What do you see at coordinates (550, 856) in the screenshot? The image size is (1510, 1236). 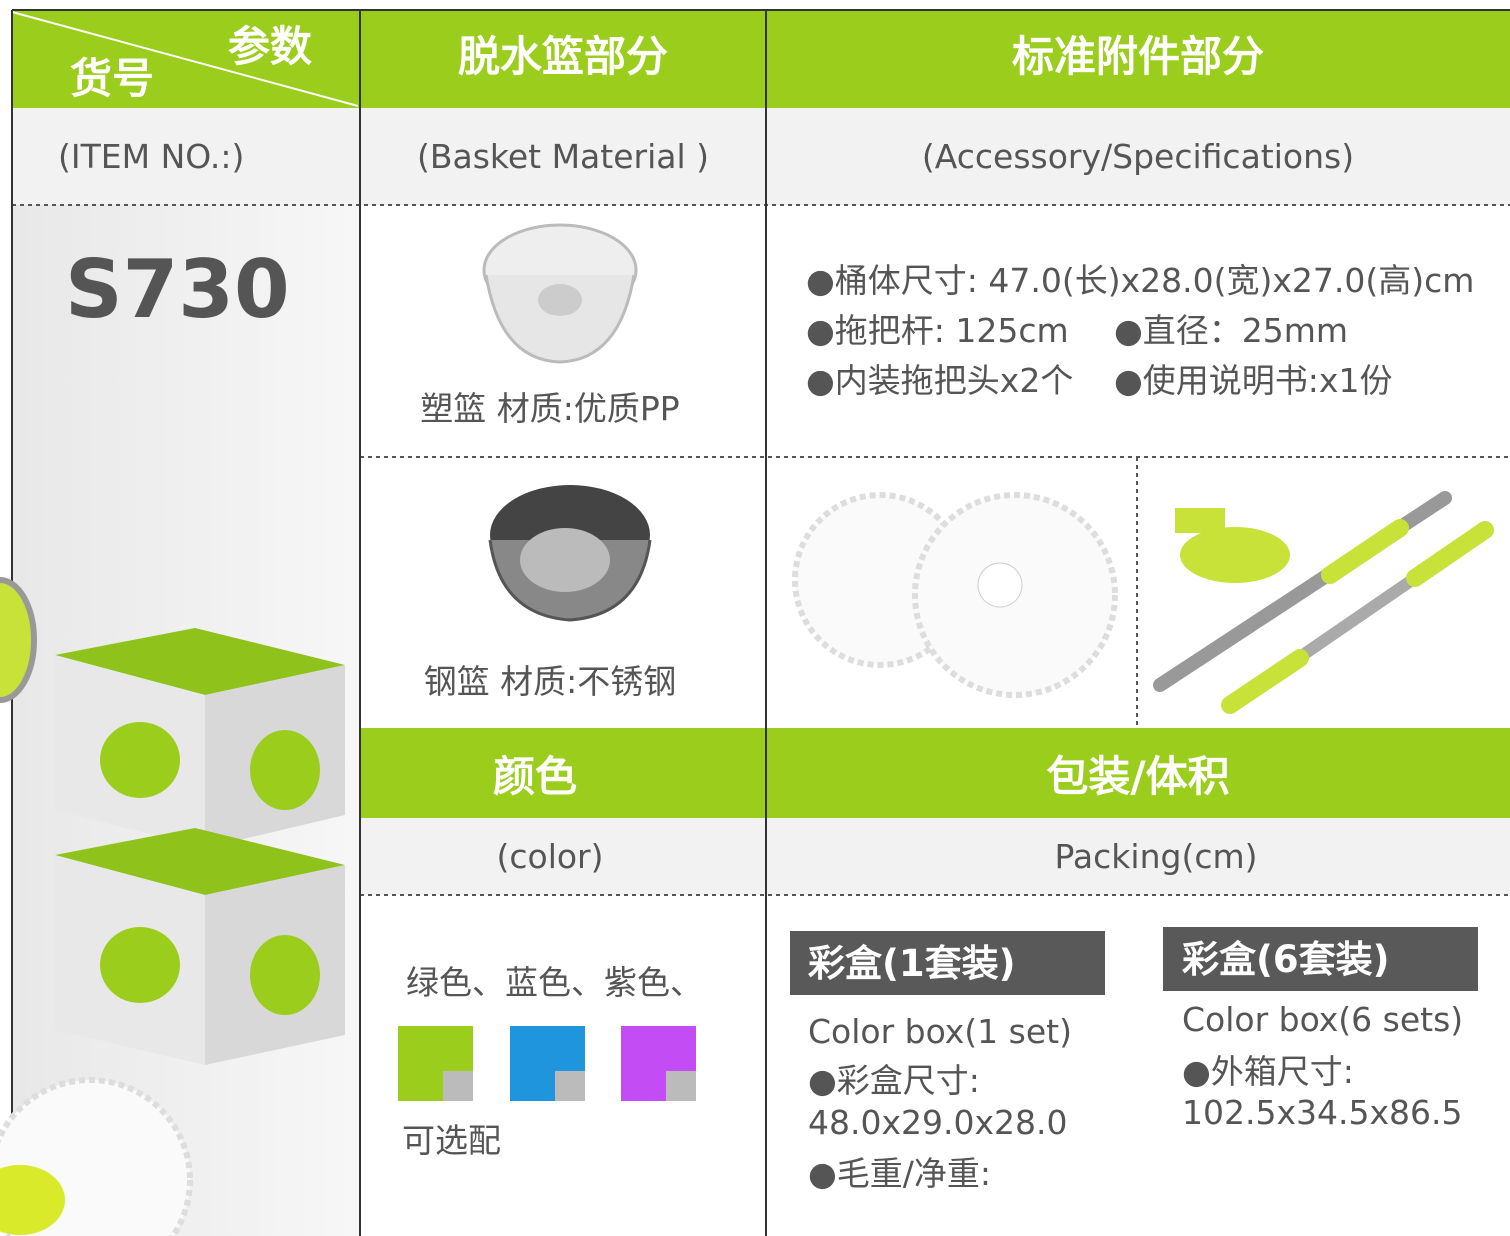 I see `color-sub: (color)` at bounding box center [550, 856].